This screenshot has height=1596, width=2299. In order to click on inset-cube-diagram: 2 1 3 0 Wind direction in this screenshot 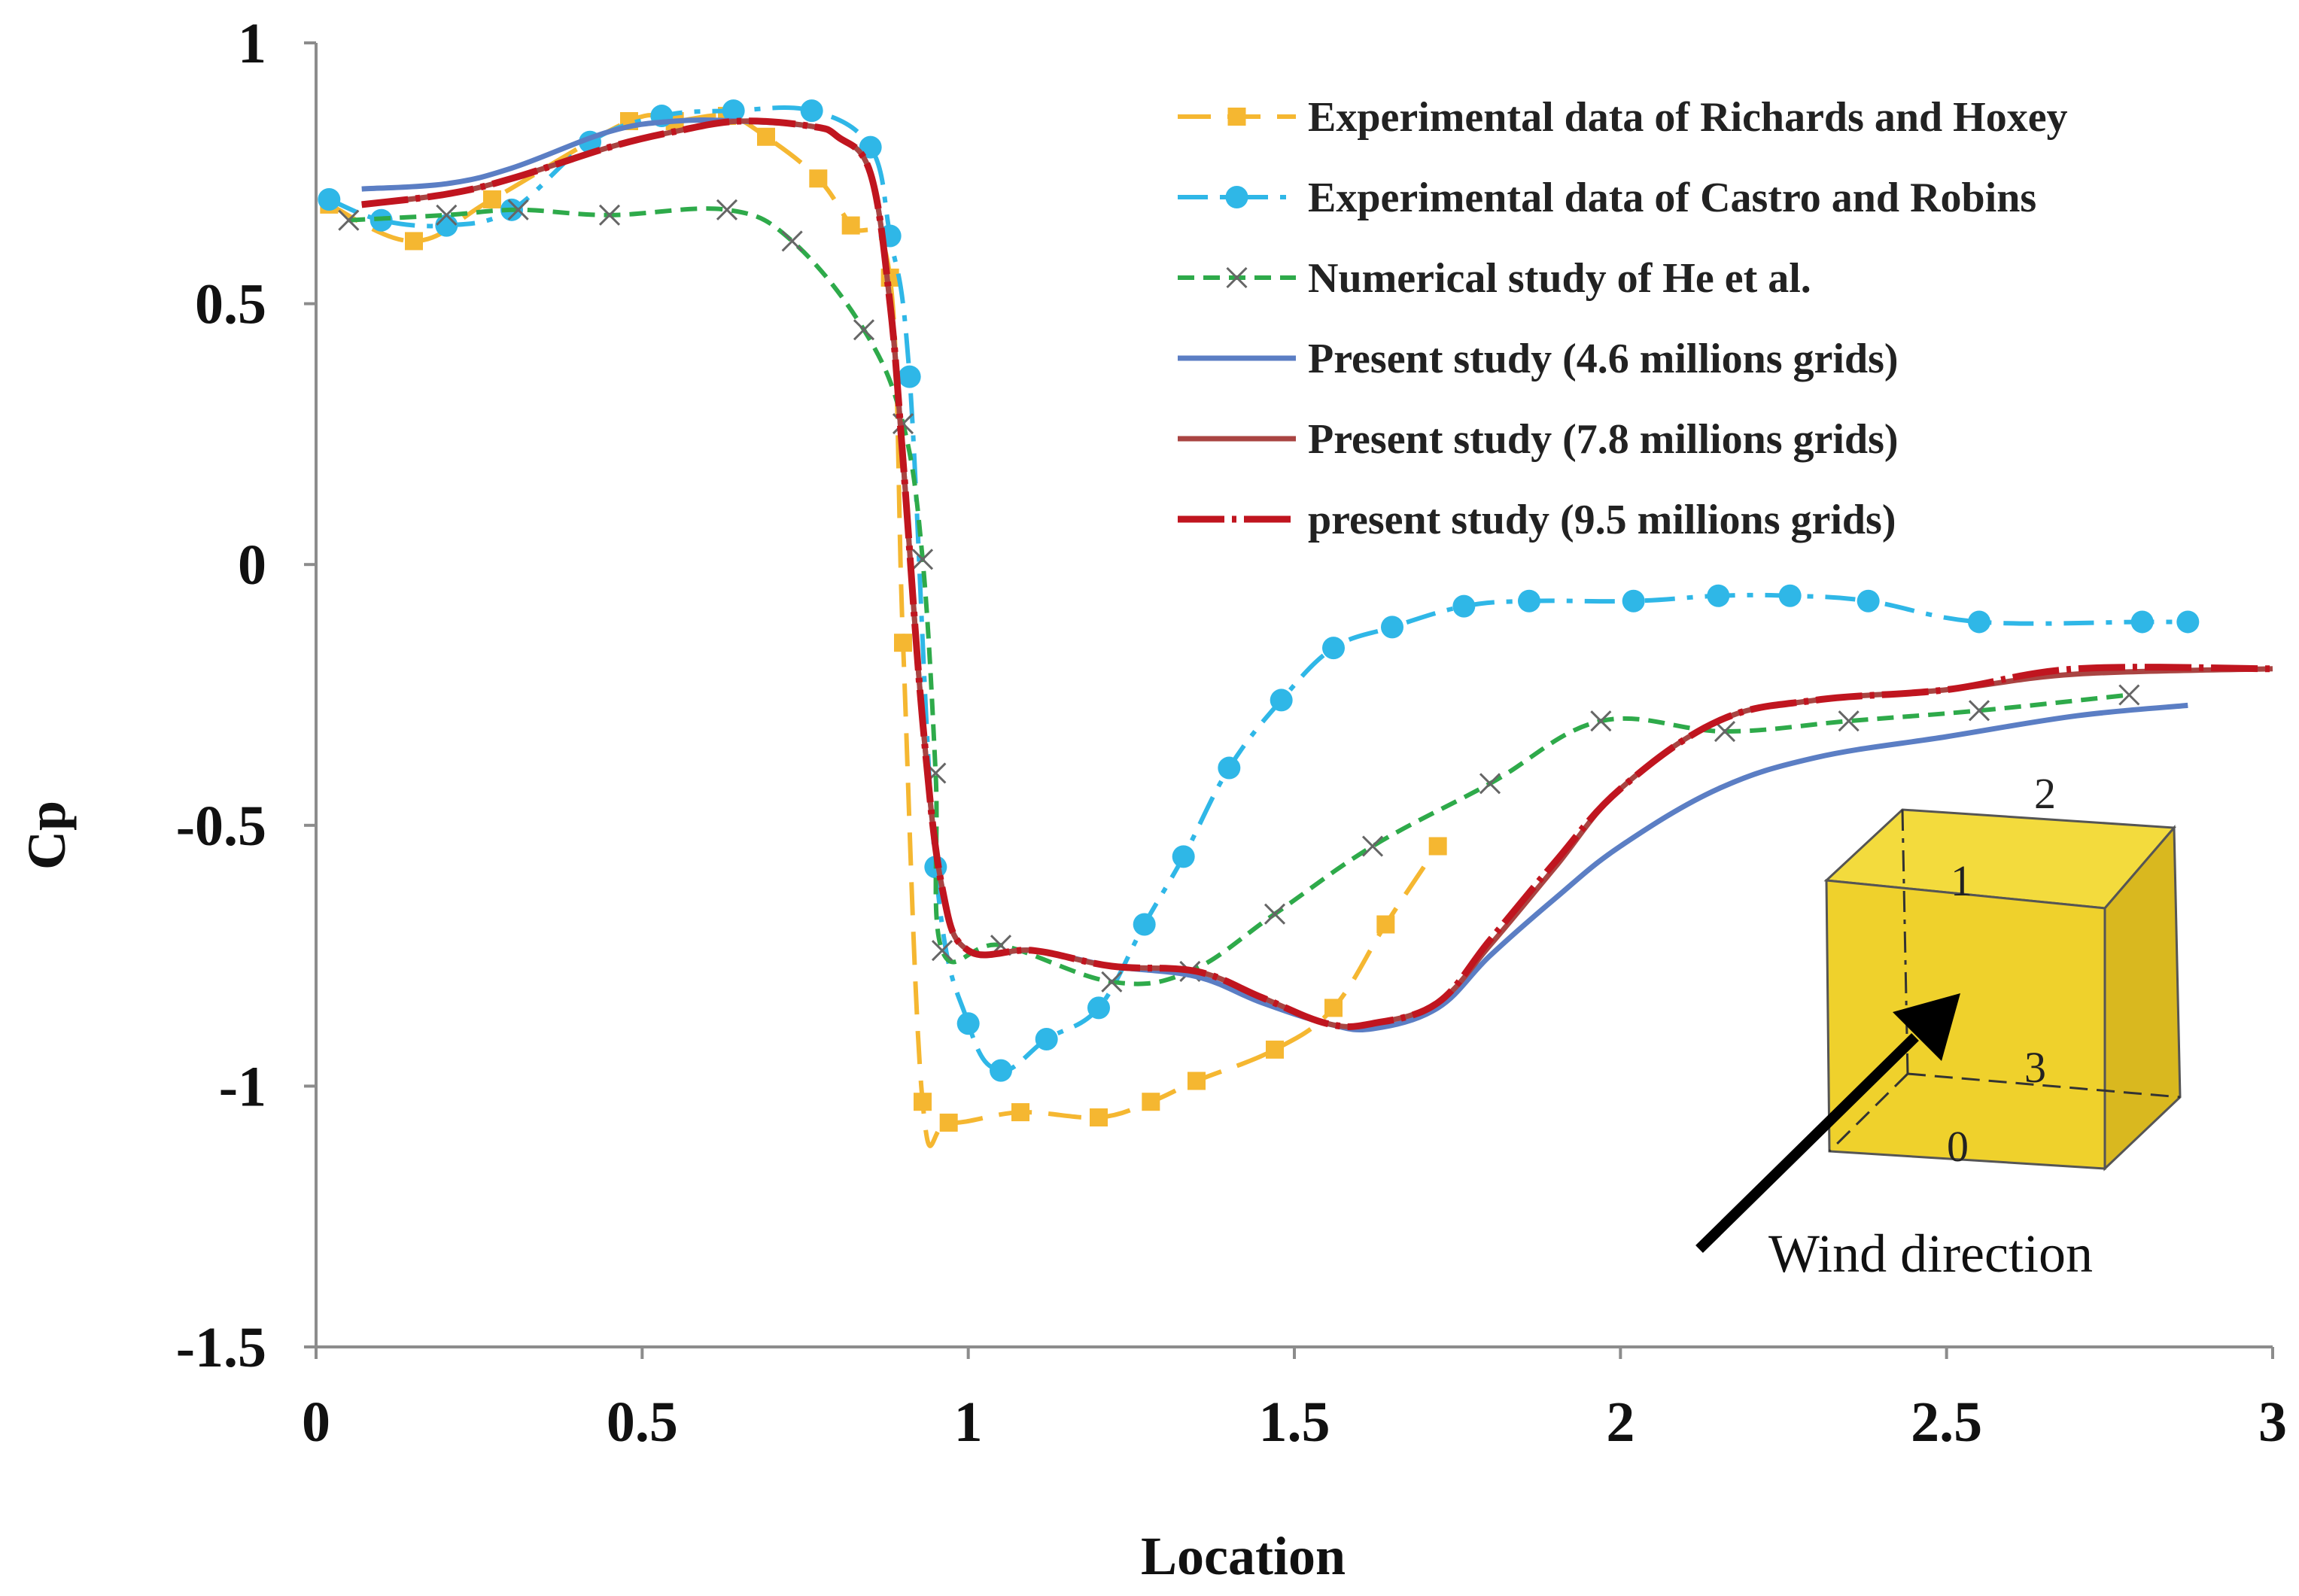, I will do `click(1938, 1026)`.